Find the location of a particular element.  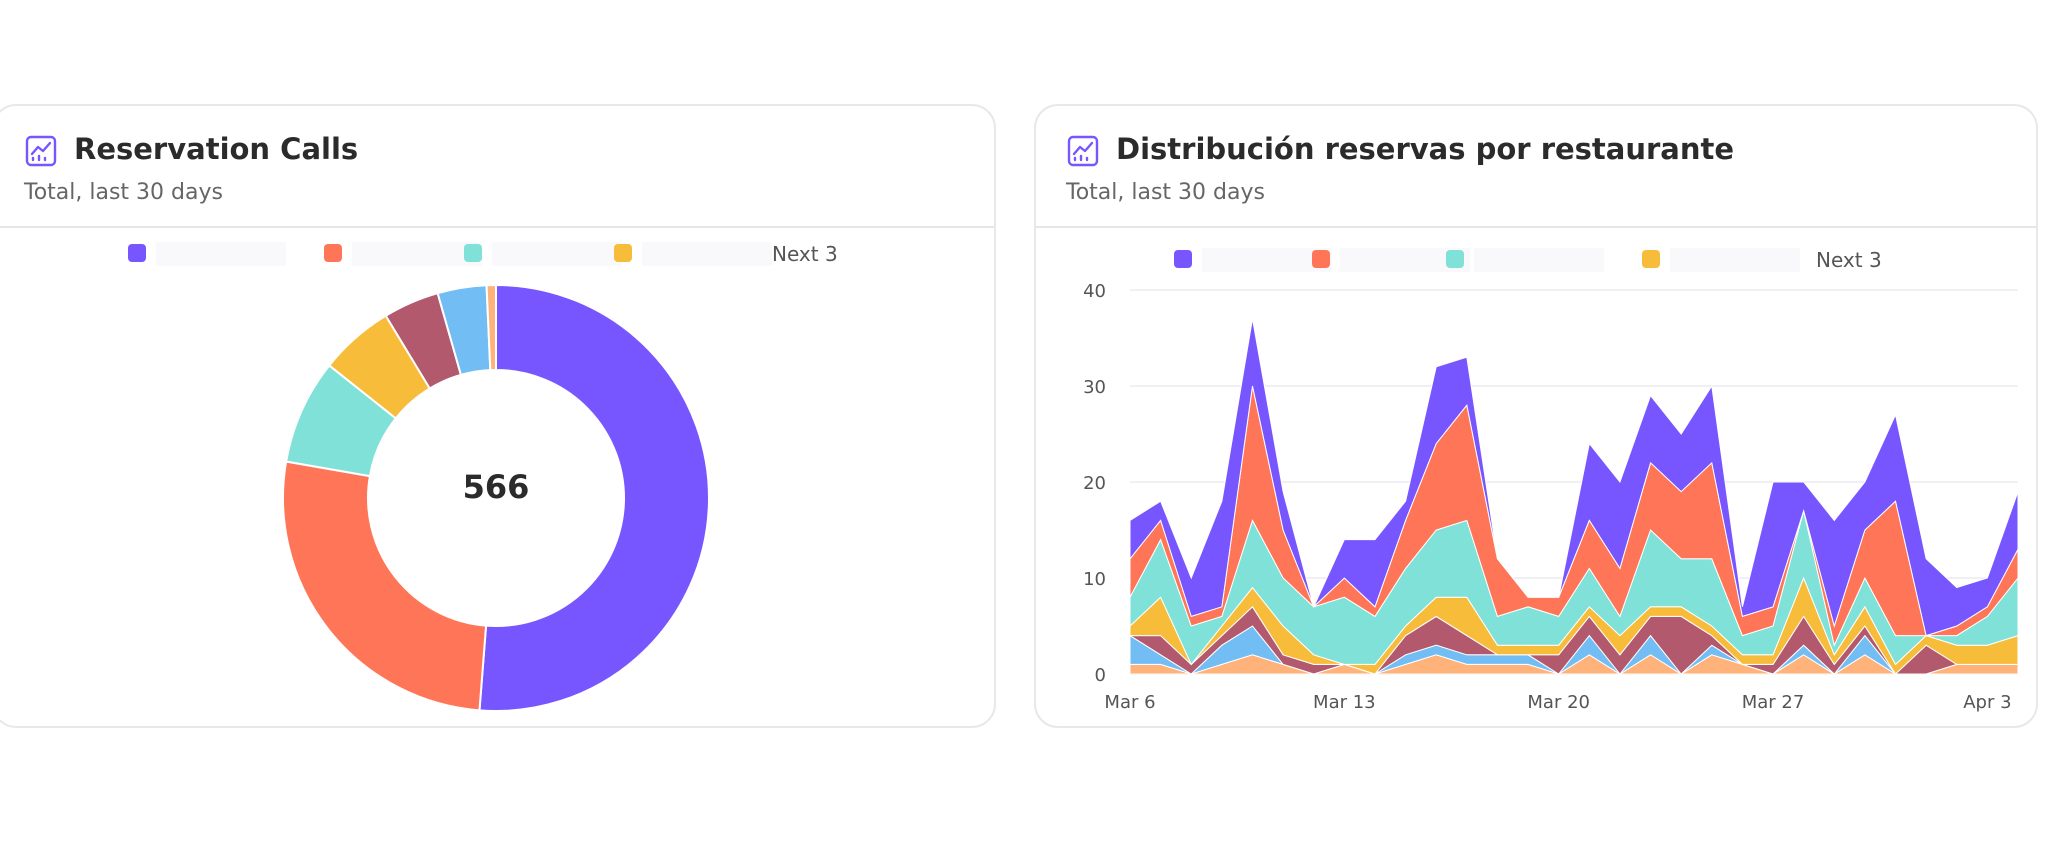

card-title: Reservation Calls is located at coordinates (216, 149).